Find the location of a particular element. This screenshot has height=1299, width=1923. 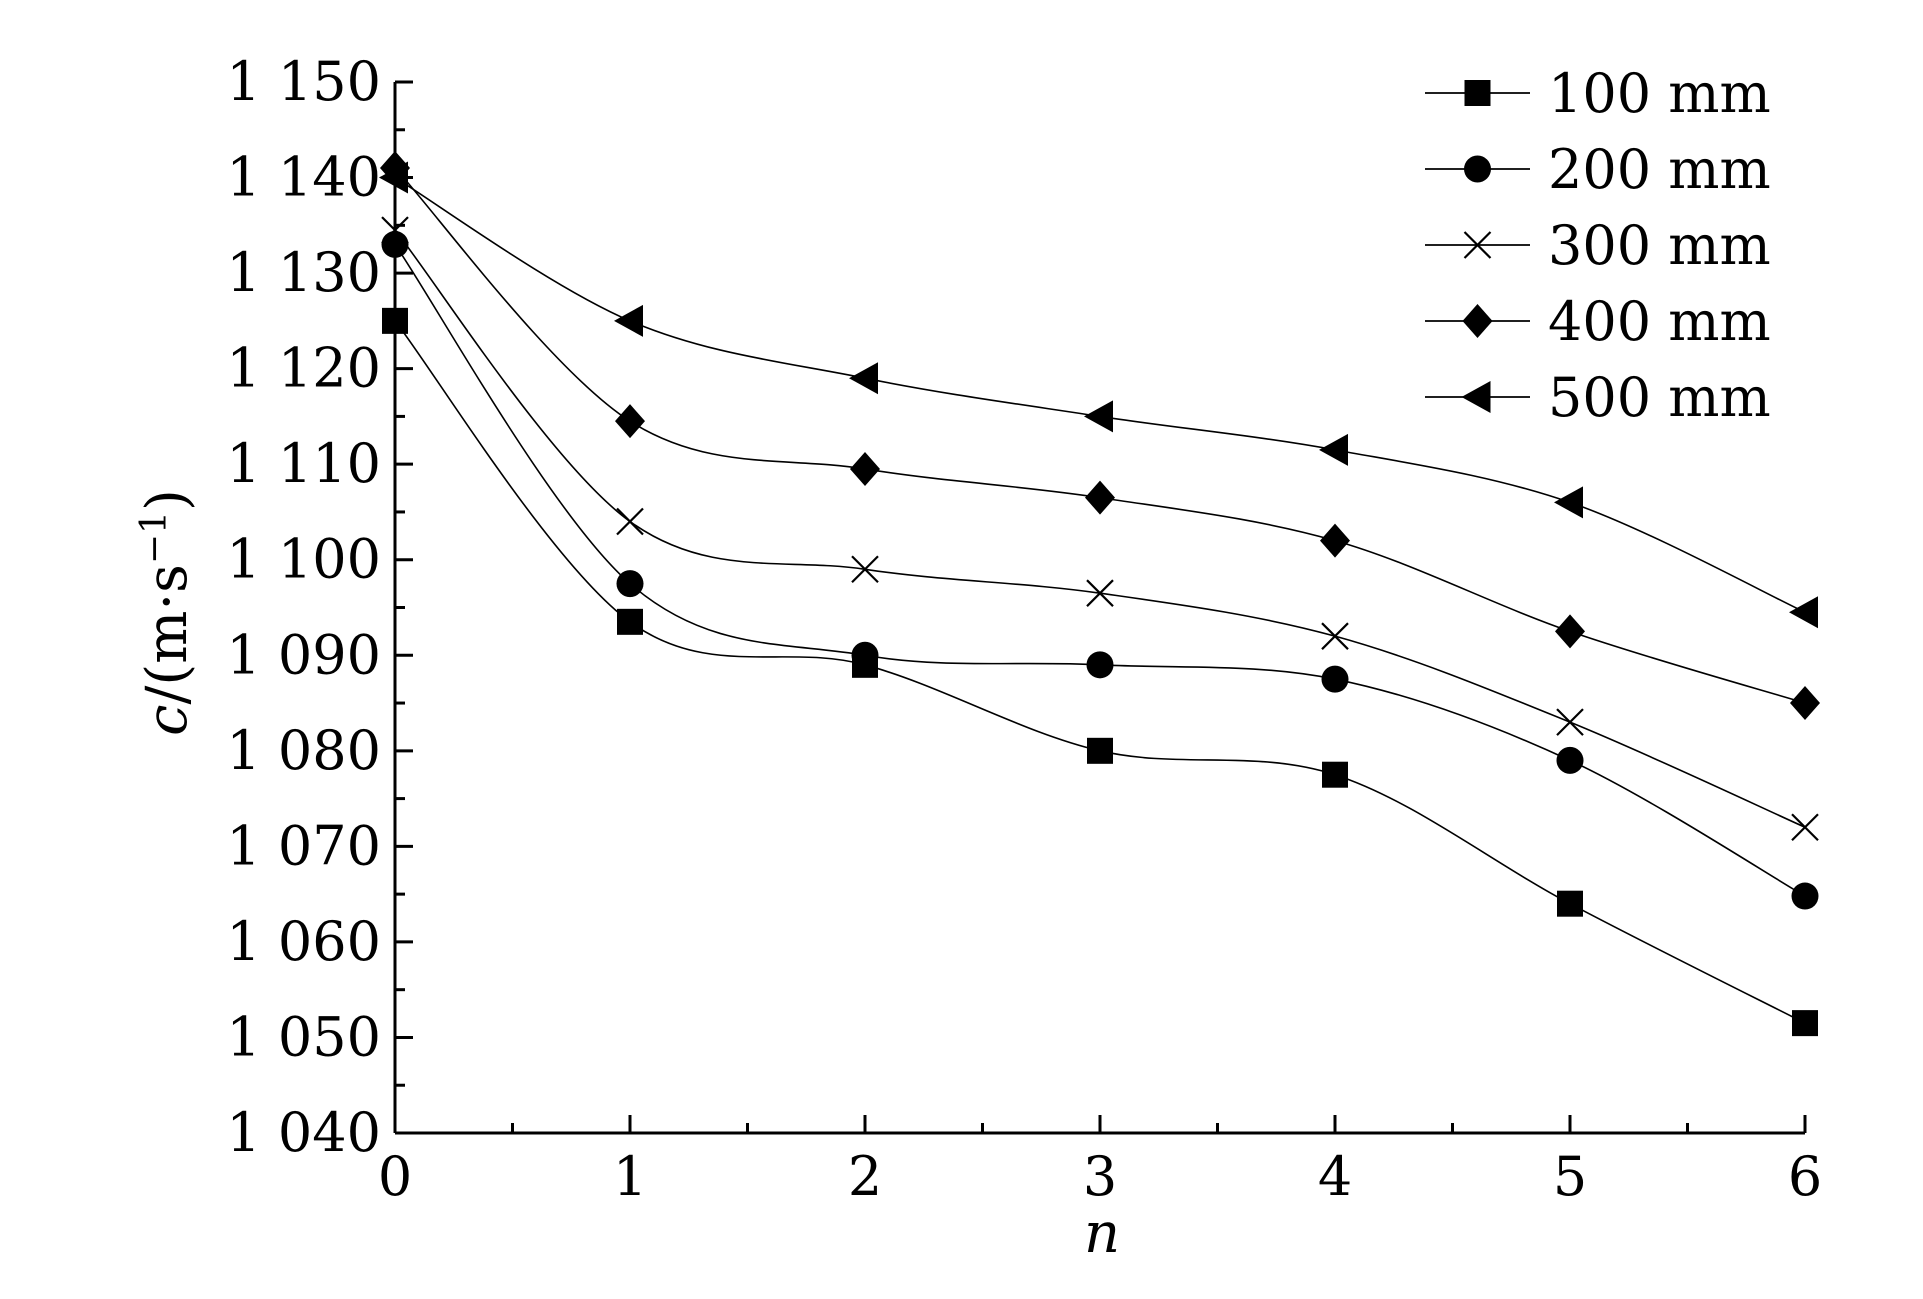

y-axis-title-symbol: c is located at coordinates (167, 719).